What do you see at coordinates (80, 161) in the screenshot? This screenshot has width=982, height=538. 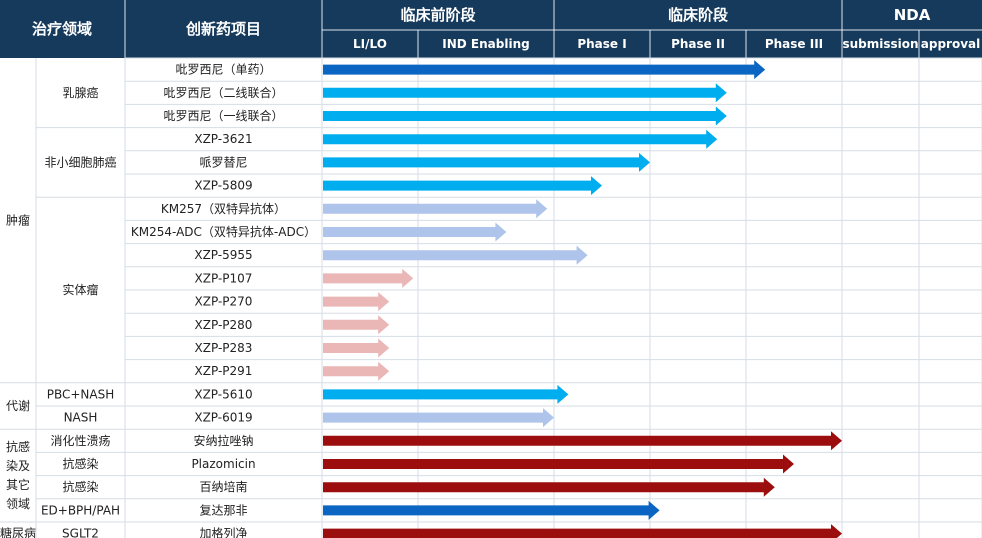 I see `subarea-label: 非小细胞肺癌` at bounding box center [80, 161].